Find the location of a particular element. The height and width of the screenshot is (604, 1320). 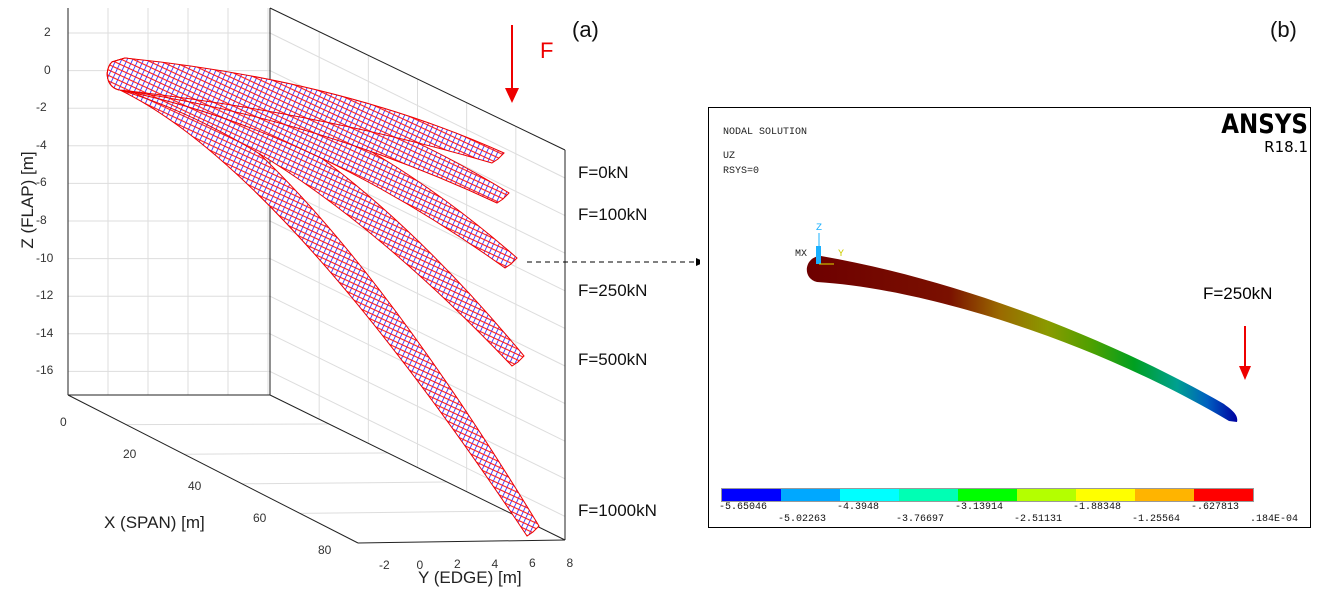

colorbar-label: -1.88348 is located at coordinates (1097, 507).